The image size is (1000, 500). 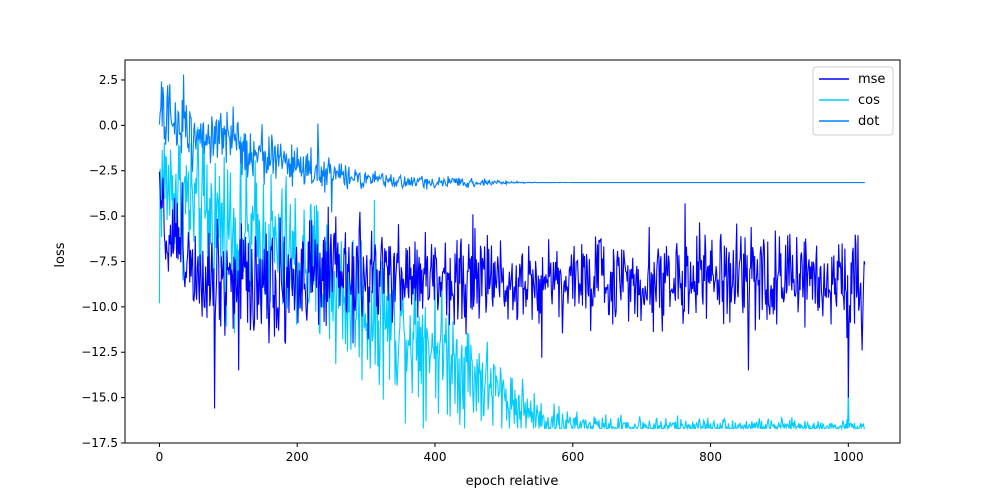 What do you see at coordinates (871, 79) in the screenshot?
I see `legend-label-mse: mse` at bounding box center [871, 79].